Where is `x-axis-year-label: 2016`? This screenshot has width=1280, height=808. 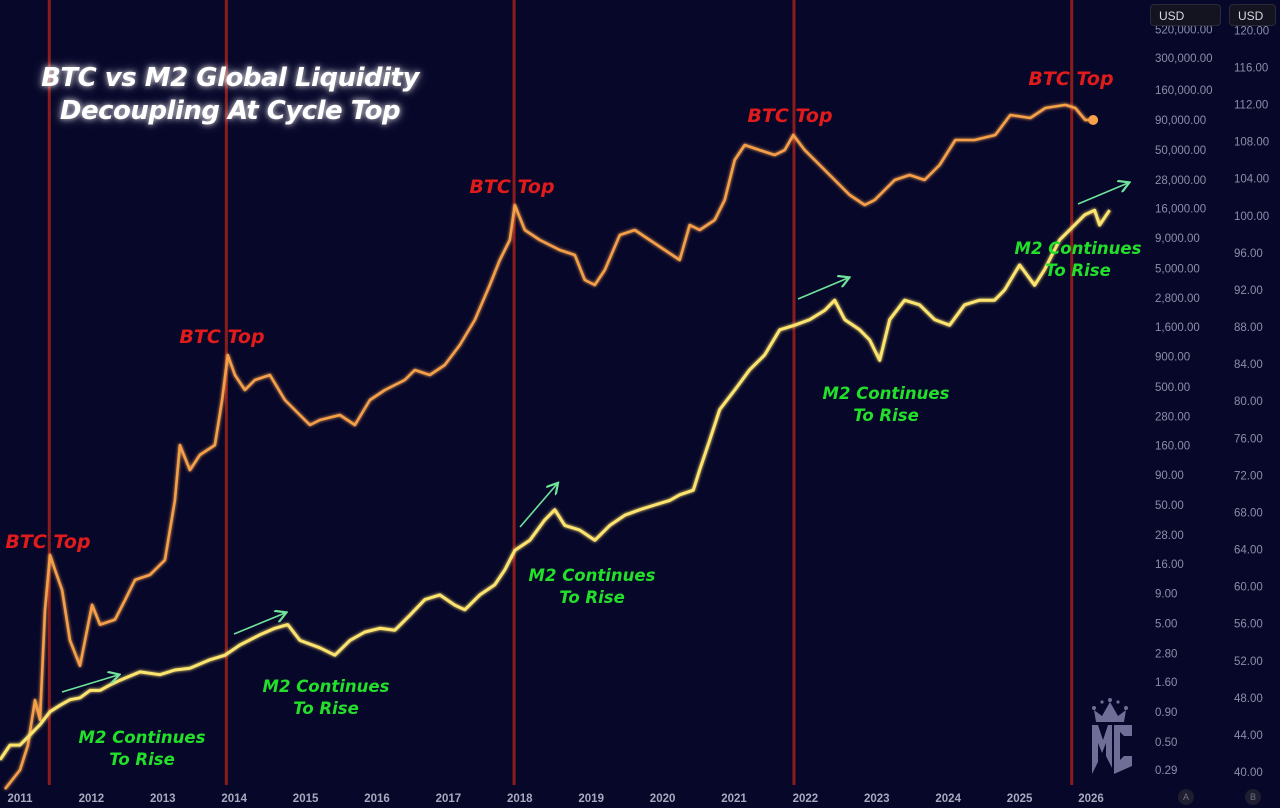 x-axis-year-label: 2016 is located at coordinates (377, 799).